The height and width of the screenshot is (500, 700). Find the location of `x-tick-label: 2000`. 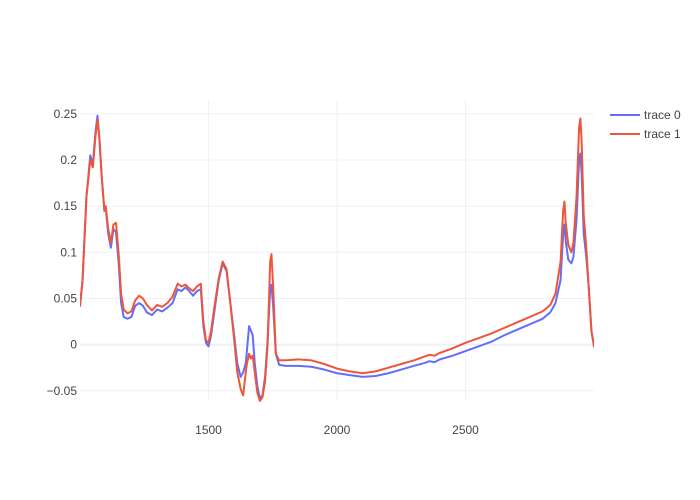

x-tick-label: 2000 is located at coordinates (337, 430).